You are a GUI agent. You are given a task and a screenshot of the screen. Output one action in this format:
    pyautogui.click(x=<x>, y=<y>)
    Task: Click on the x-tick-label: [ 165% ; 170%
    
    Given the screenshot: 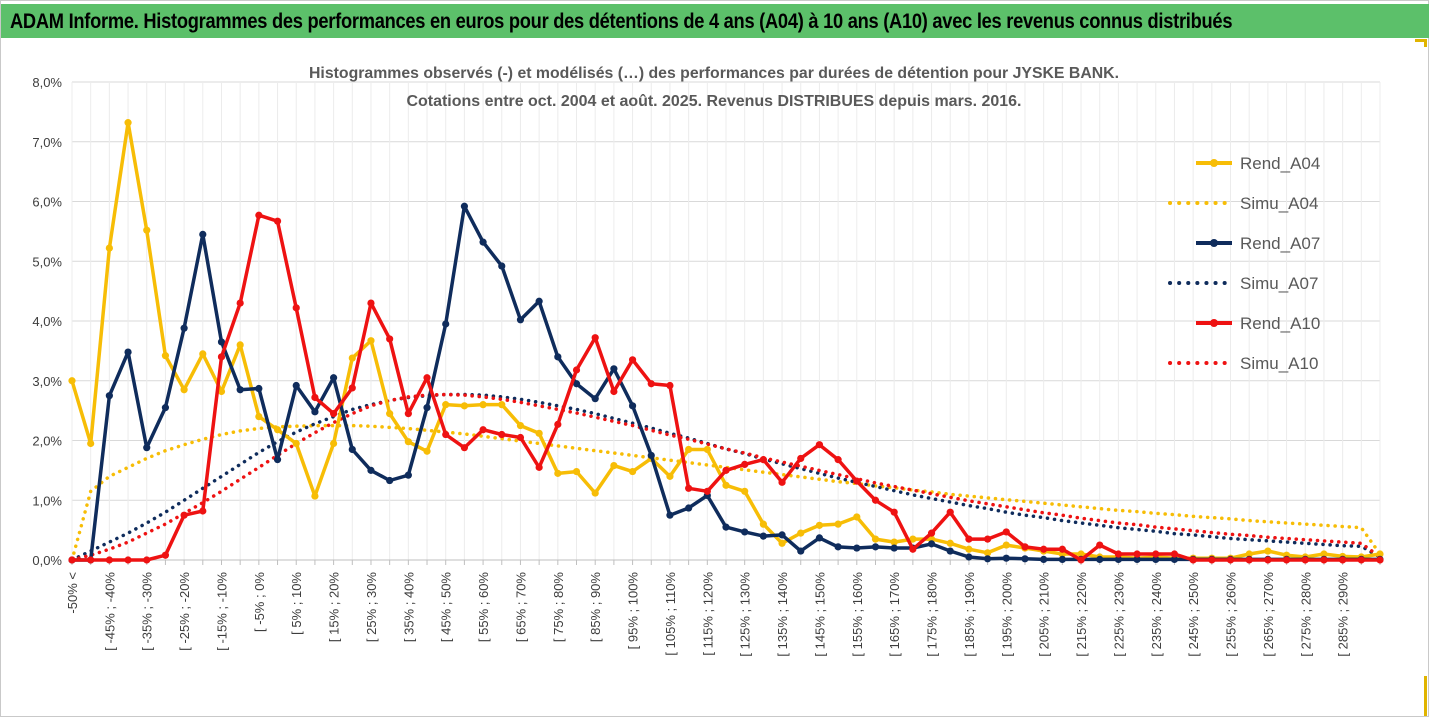 What is the action you would take?
    pyautogui.click(x=894, y=614)
    